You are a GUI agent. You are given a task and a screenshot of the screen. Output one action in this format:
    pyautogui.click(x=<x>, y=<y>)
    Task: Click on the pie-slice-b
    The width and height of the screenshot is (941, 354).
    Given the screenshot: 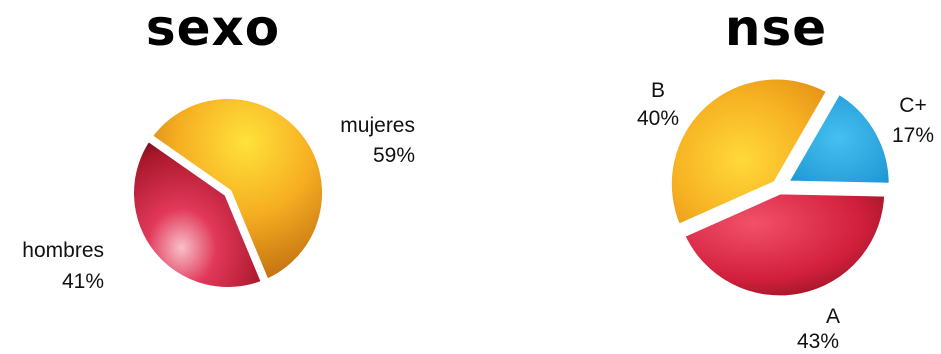 What is the action you would take?
    pyautogui.click(x=749, y=152)
    